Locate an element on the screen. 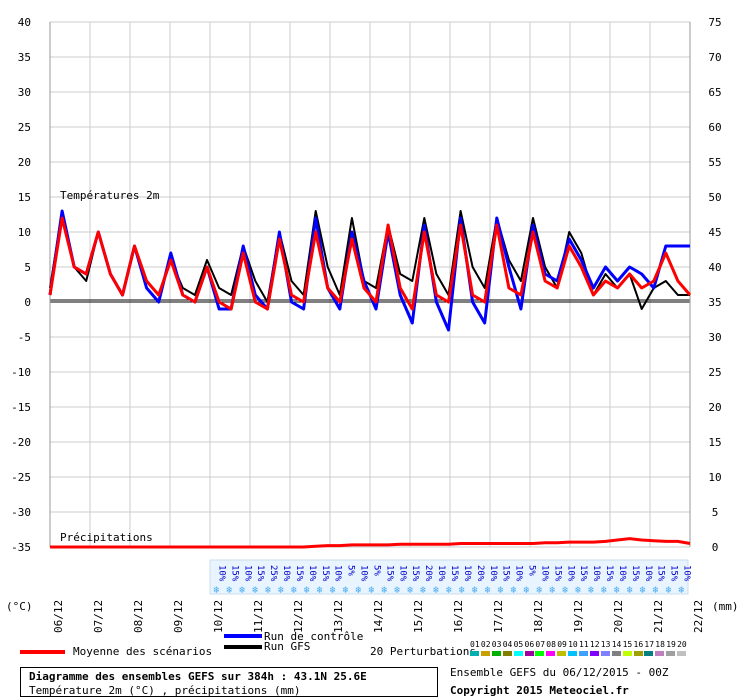 The height and width of the screenshot is (700, 740). left-tick-label: -30 is located at coordinates (21, 512).